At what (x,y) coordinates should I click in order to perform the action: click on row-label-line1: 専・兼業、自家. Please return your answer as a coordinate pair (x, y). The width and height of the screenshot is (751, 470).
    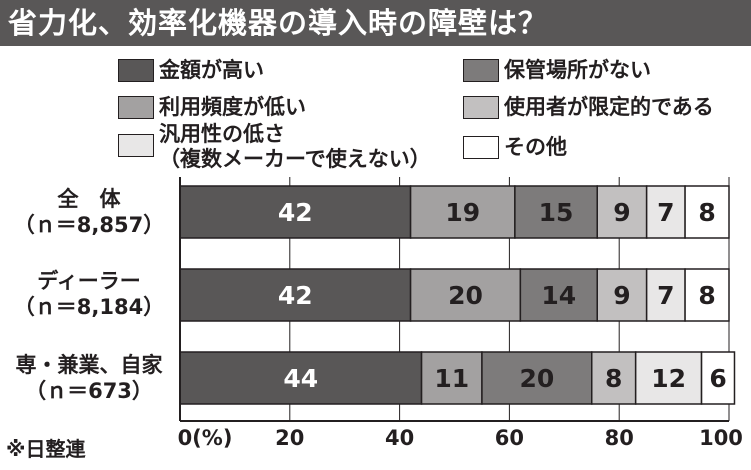
    Looking at the image, I should click on (89, 365).